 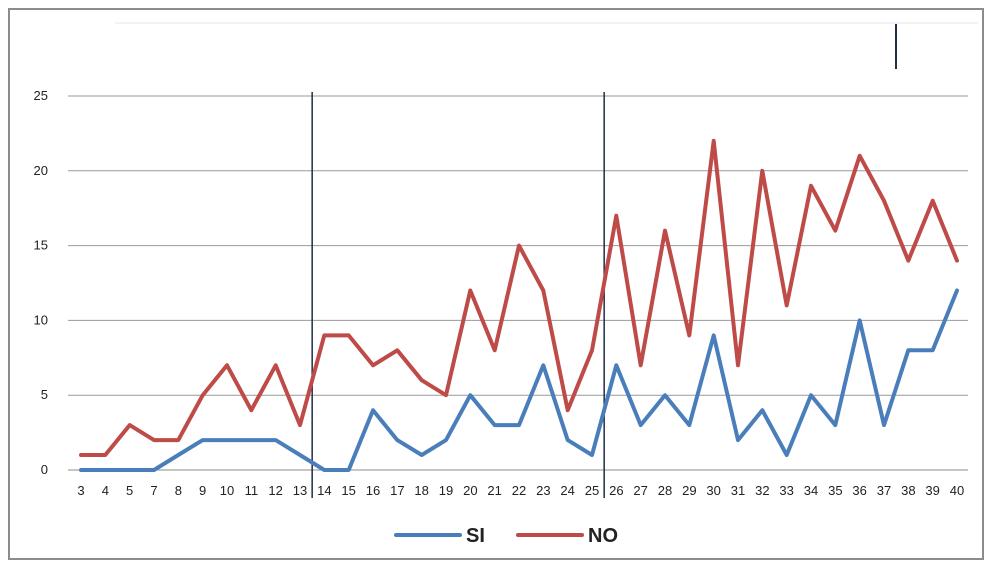 I want to click on y-tick-label: 10, so click(x=41, y=319).